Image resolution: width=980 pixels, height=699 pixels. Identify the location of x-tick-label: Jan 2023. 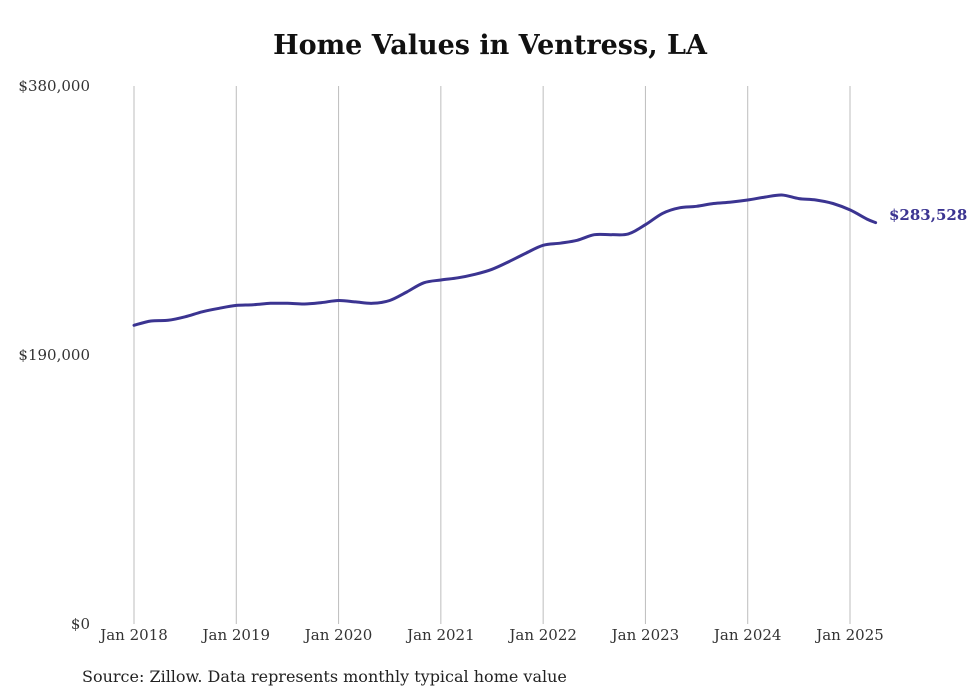
(645, 635).